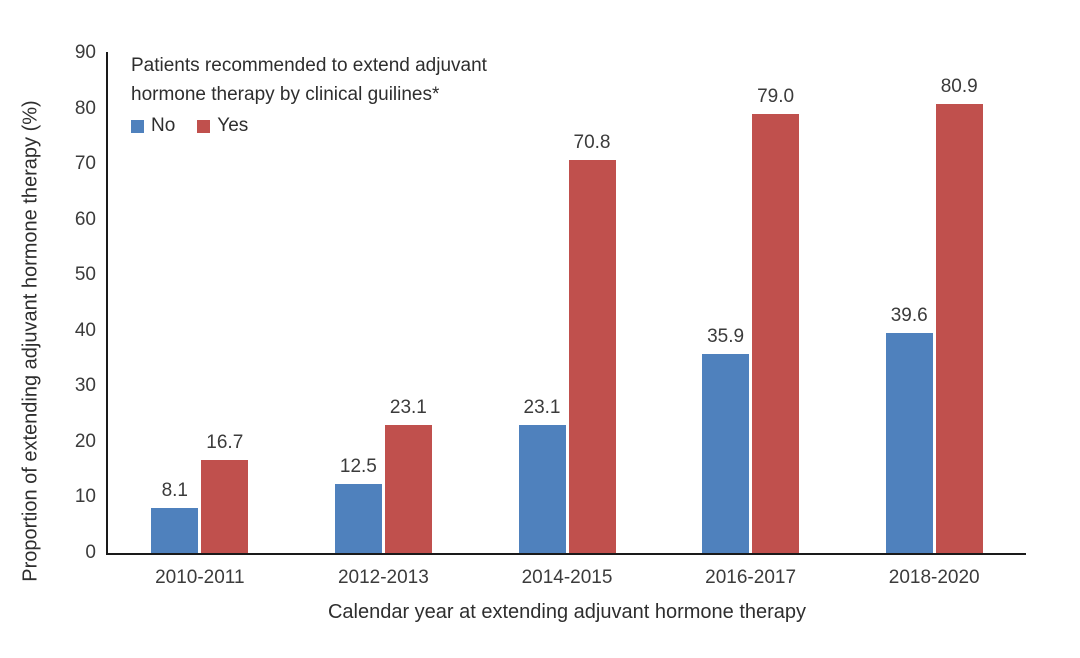 The image size is (1080, 658). Describe the element at coordinates (726, 336) in the screenshot. I see `value-label-no-2016-2017: 35.9` at that location.